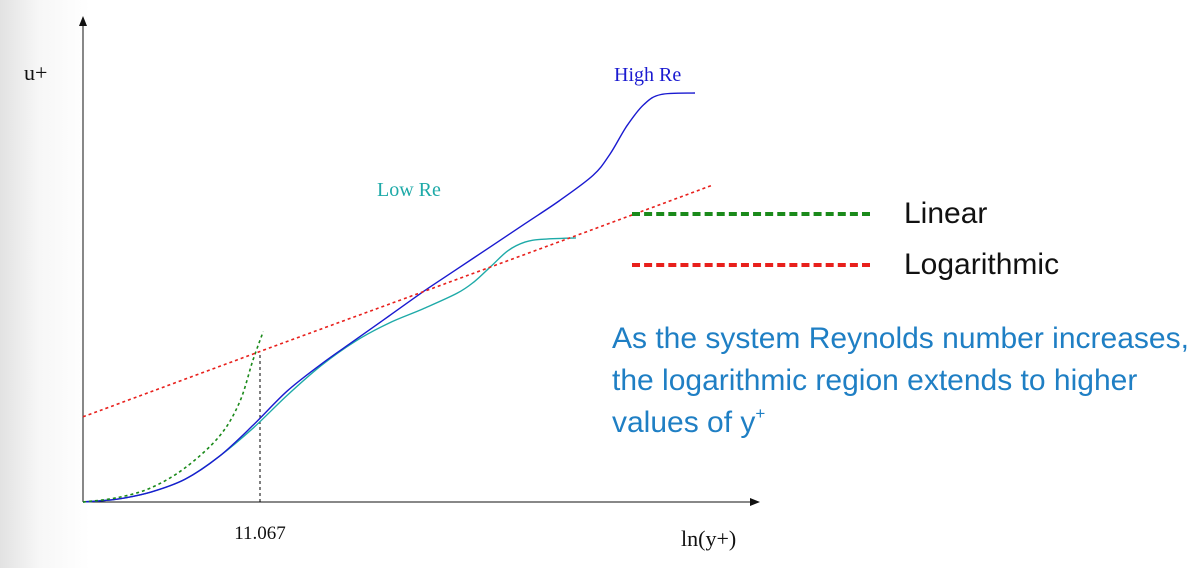 Image resolution: width=1202 pixels, height=568 pixels. I want to click on legend-swatch-logarithmic, so click(751, 265).